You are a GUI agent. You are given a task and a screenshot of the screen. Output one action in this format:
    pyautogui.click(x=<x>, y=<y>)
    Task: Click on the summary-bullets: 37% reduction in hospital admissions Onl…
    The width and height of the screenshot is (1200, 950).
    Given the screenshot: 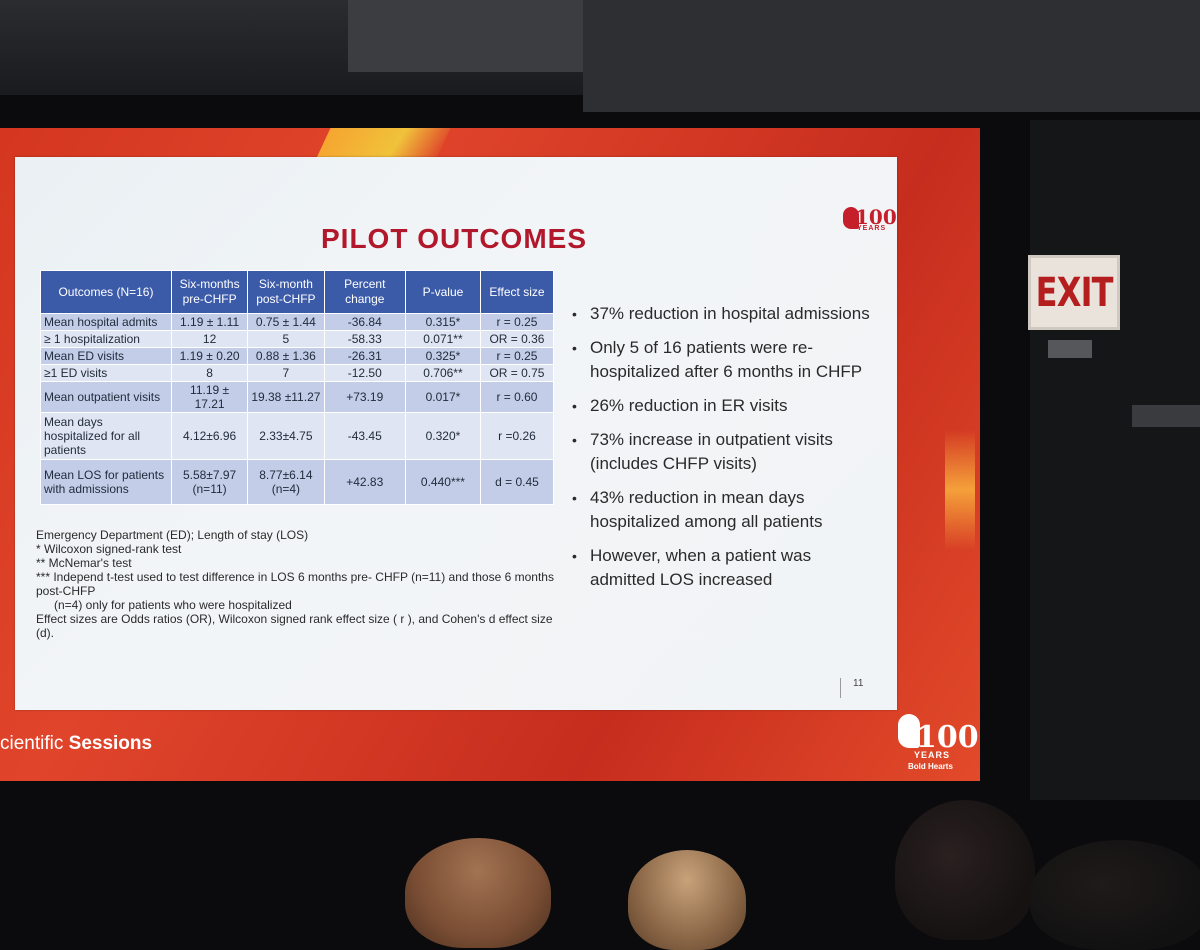 What is the action you would take?
    pyautogui.click(x=722, y=452)
    